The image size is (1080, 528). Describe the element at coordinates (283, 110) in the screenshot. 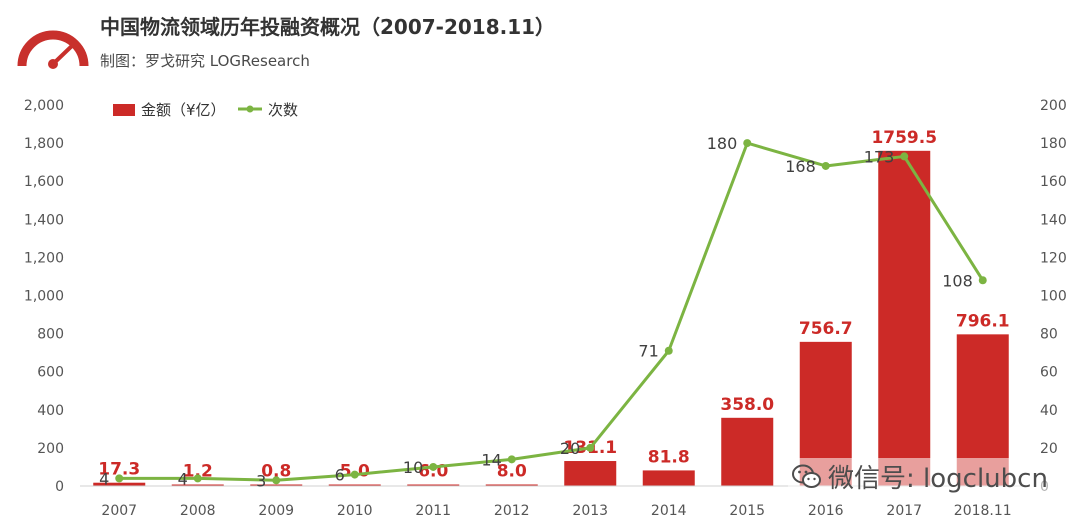

I see `legend-line-label: 次数` at that location.